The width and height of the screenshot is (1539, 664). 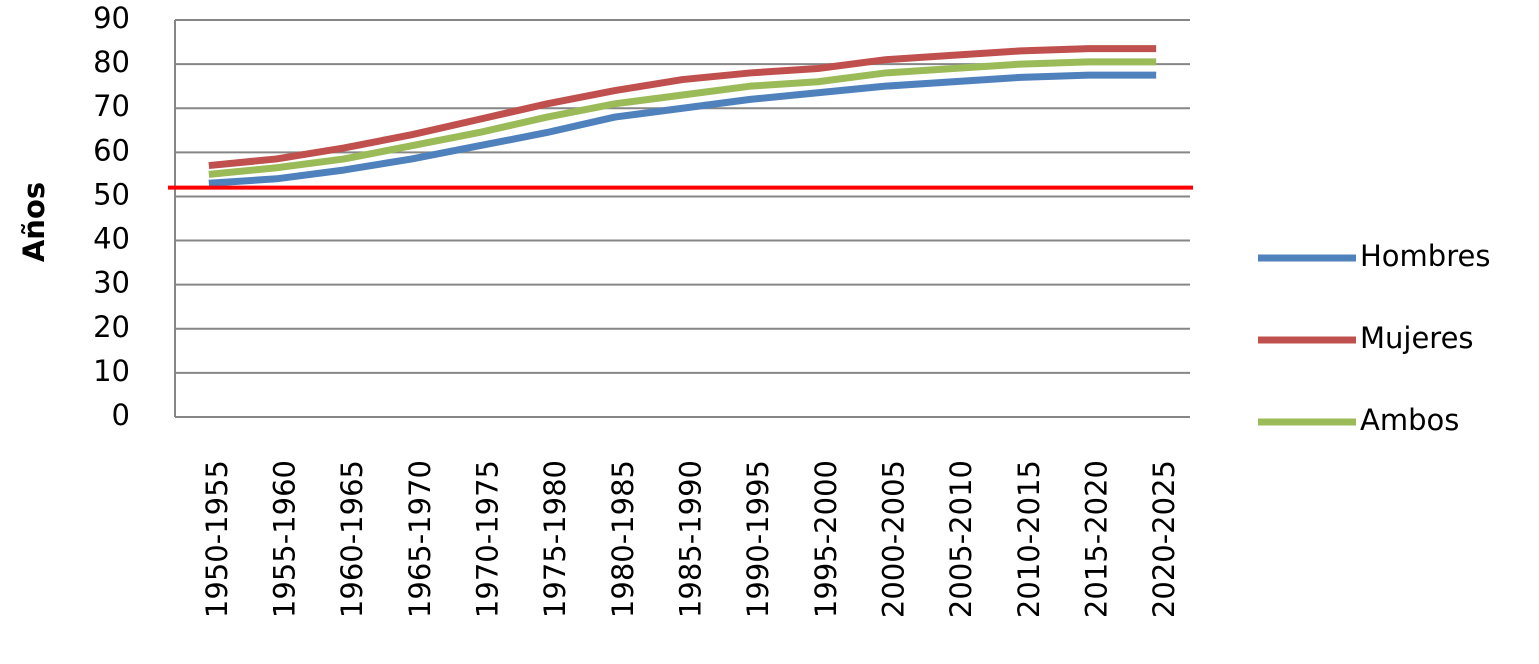 I want to click on y-tick-label: 90, so click(x=111, y=18).